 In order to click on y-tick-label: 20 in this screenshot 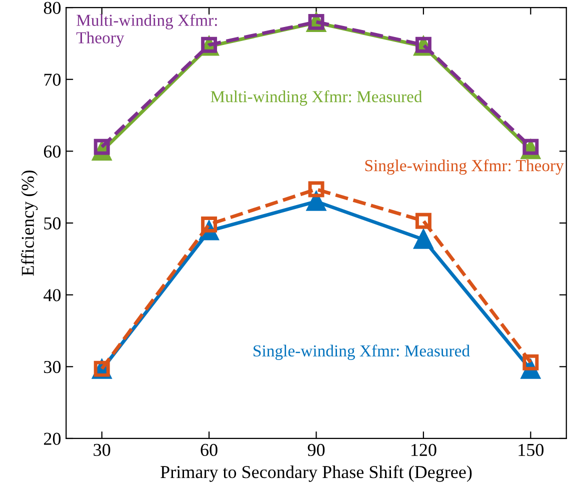, I will do `click(52, 438)`.